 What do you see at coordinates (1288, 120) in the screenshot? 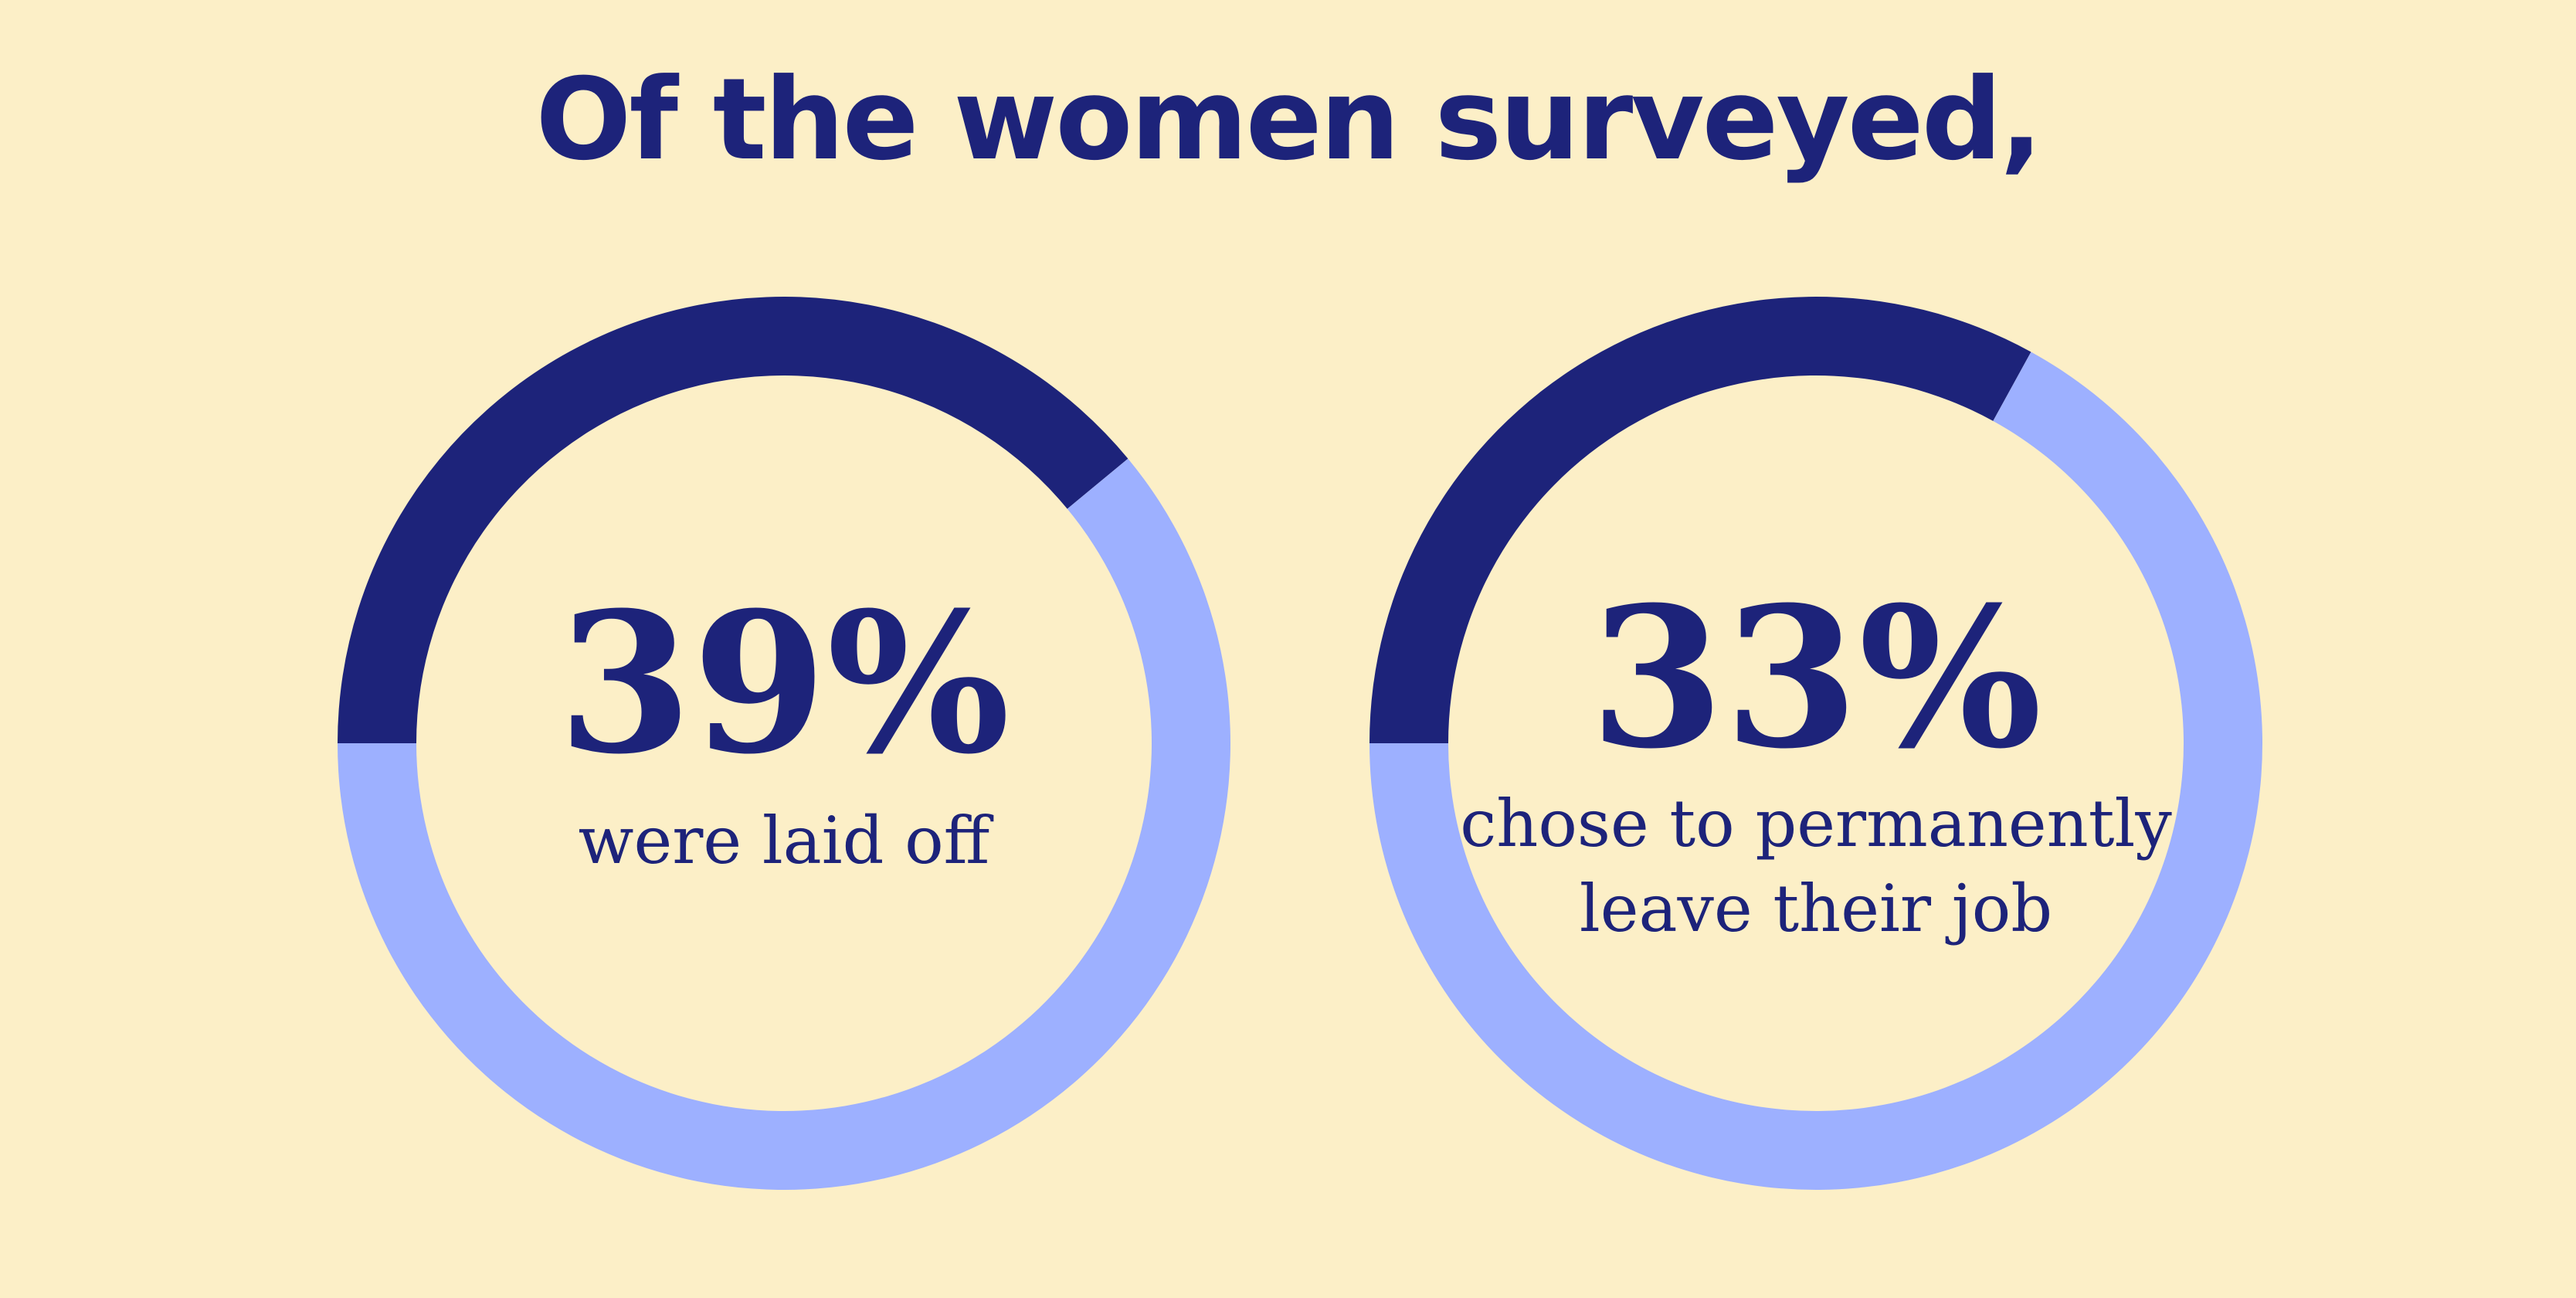
I see `page-title: Of the women surveyed,` at bounding box center [1288, 120].